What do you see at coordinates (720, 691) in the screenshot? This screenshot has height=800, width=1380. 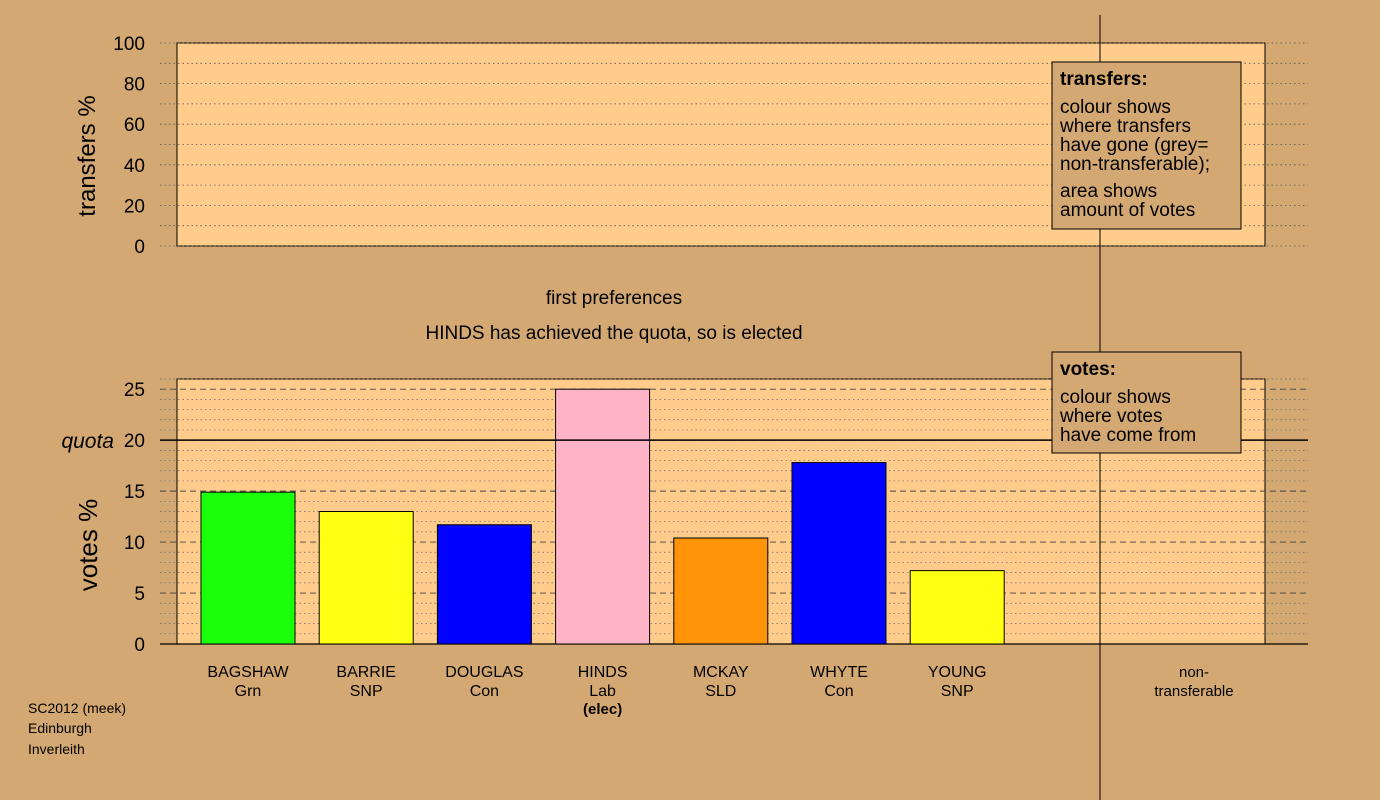 I see `candidate-party: SLD` at bounding box center [720, 691].